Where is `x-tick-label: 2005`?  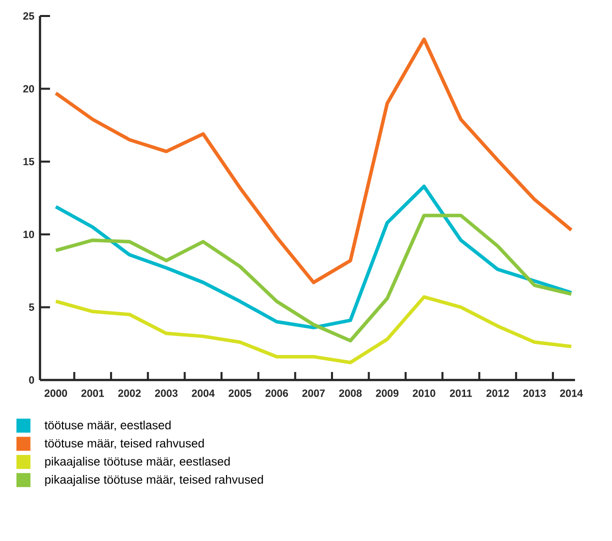 x-tick-label: 2005 is located at coordinates (240, 393).